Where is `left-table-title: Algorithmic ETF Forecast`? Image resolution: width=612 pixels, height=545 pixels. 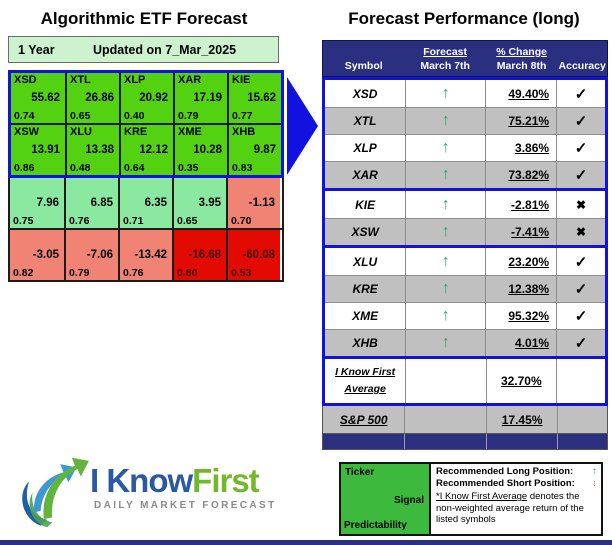
left-table-title: Algorithmic ETF Forecast is located at coordinates (144, 18).